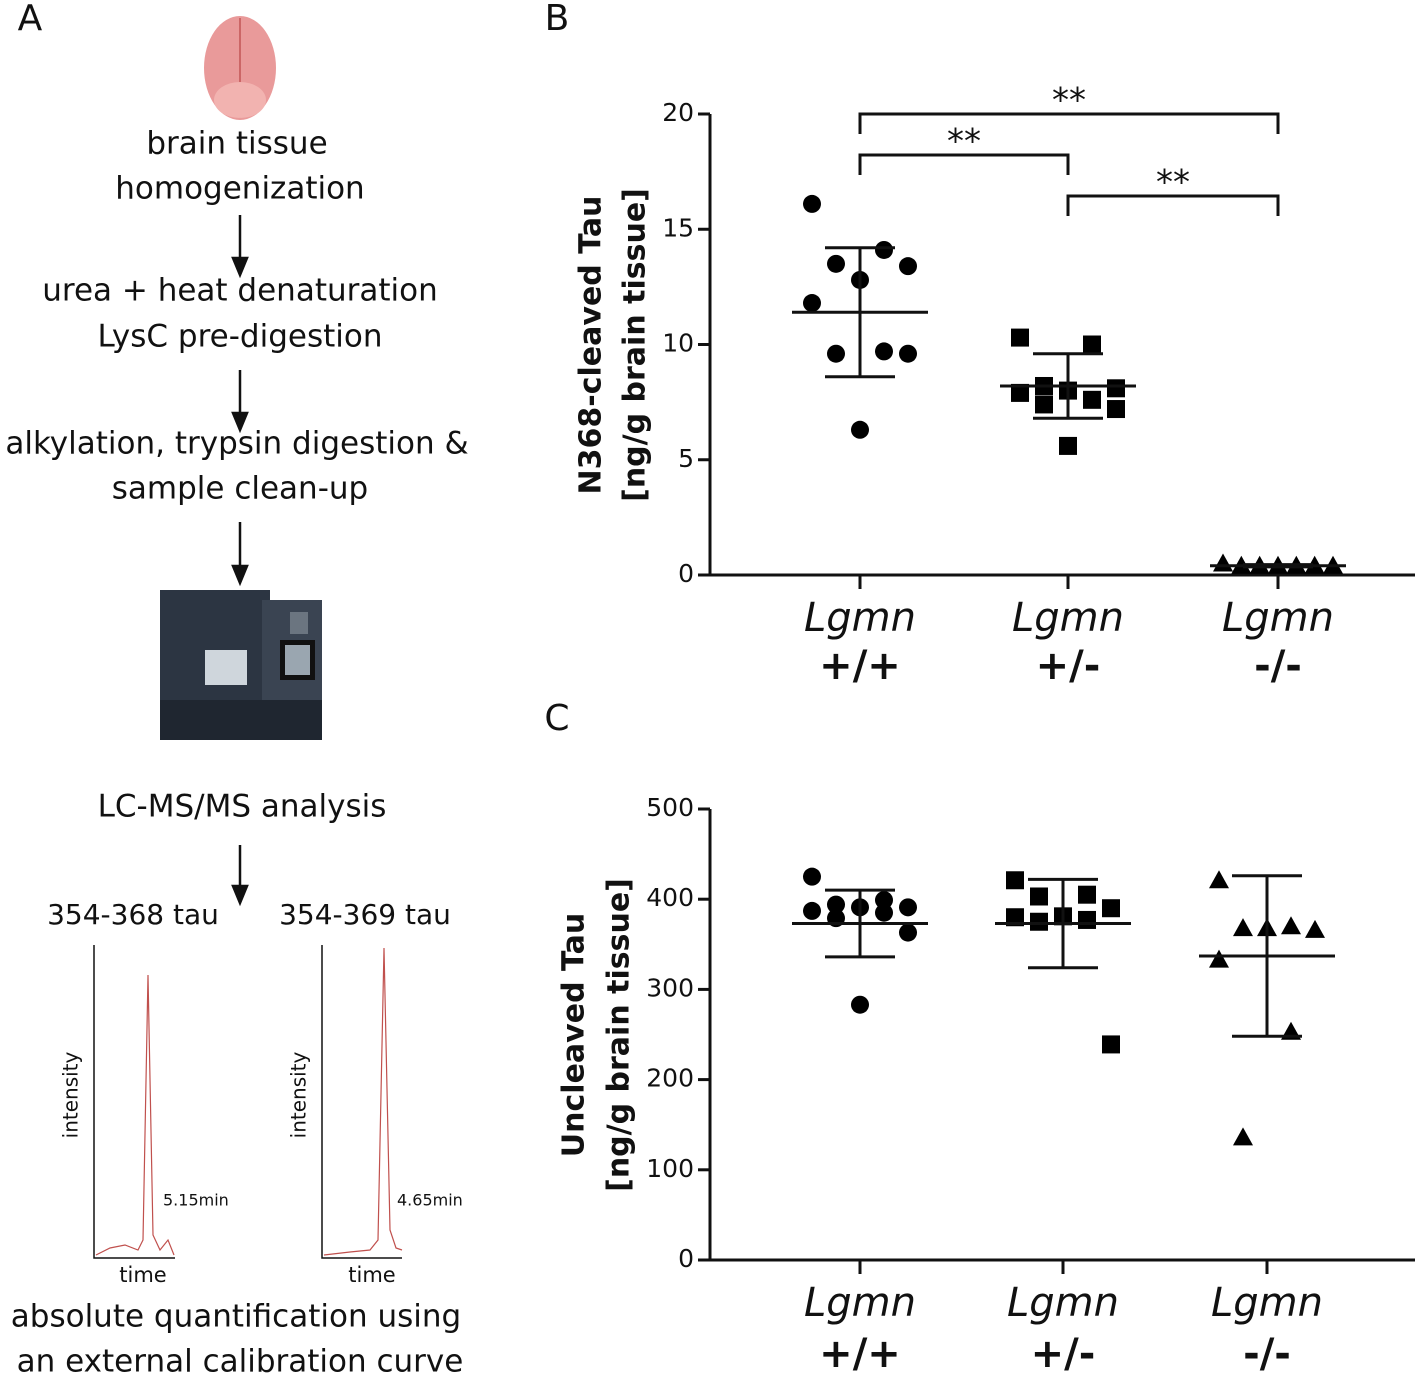 The height and width of the screenshot is (1378, 1418). I want to click on y-tick-label: 500, so click(670, 807).